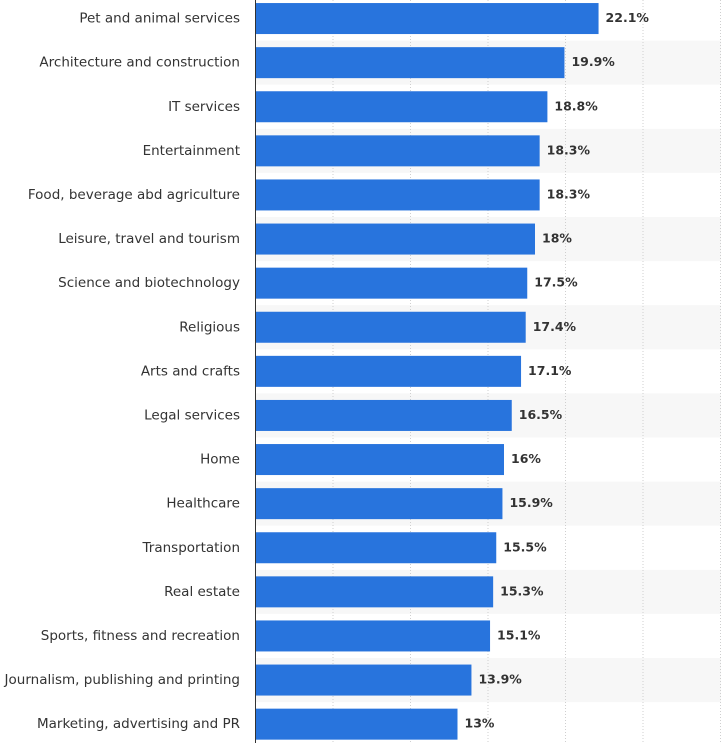 Image resolution: width=724 pixels, height=743 pixels. What do you see at coordinates (220, 460) in the screenshot?
I see `category-label: Home` at bounding box center [220, 460].